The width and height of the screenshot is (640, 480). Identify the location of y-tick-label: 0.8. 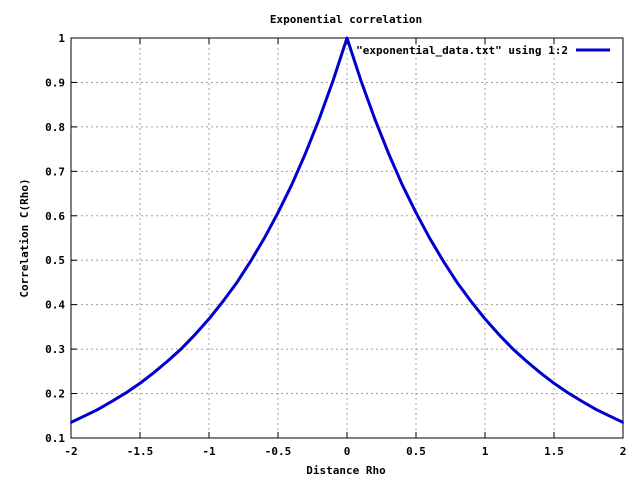
(55, 127).